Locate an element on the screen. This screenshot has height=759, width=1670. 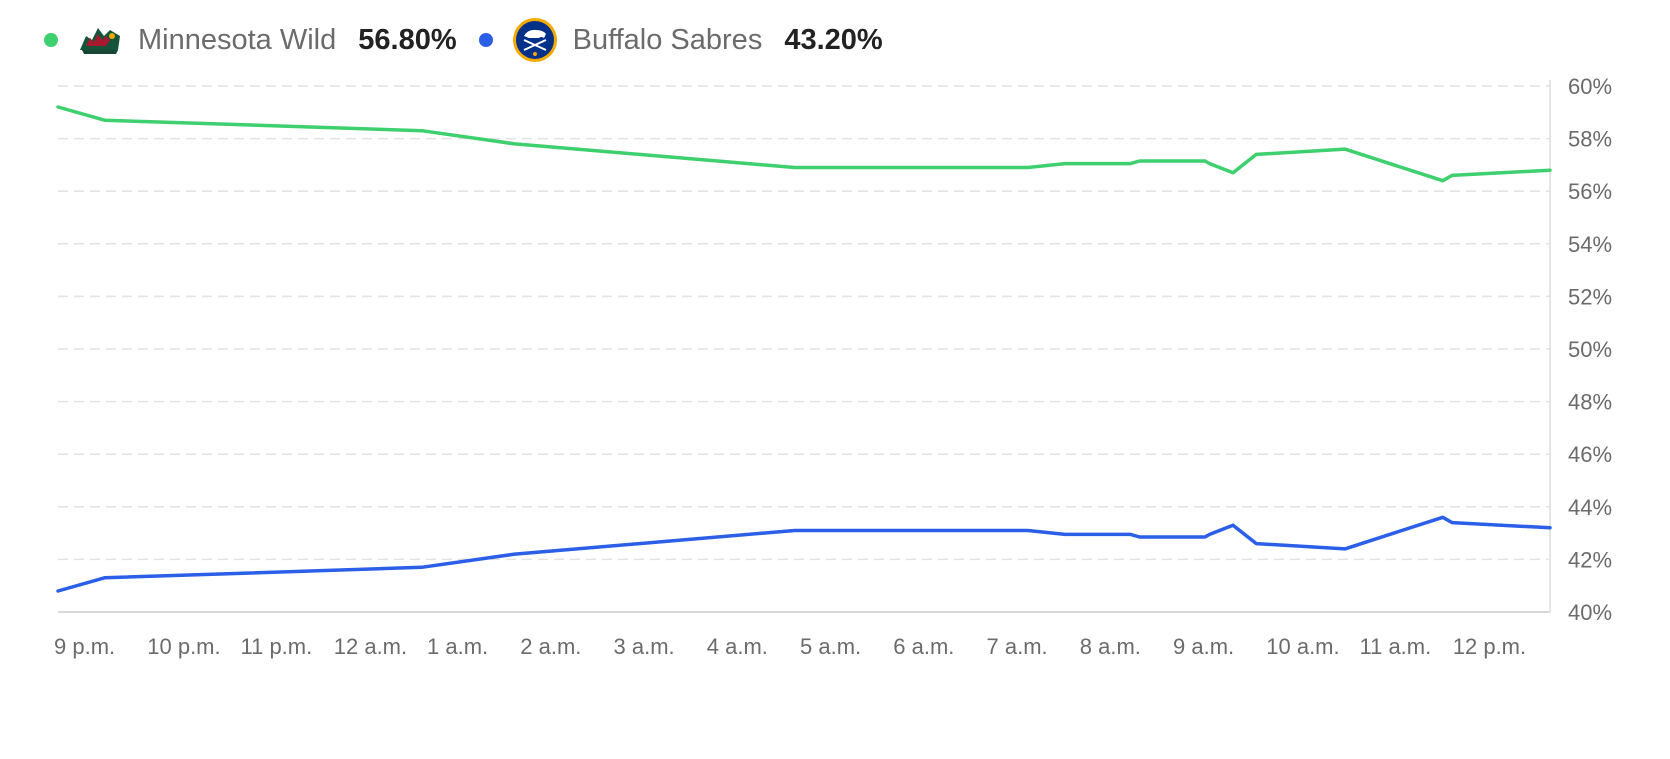
legend-team-percentage: 43.20% is located at coordinates (833, 39).